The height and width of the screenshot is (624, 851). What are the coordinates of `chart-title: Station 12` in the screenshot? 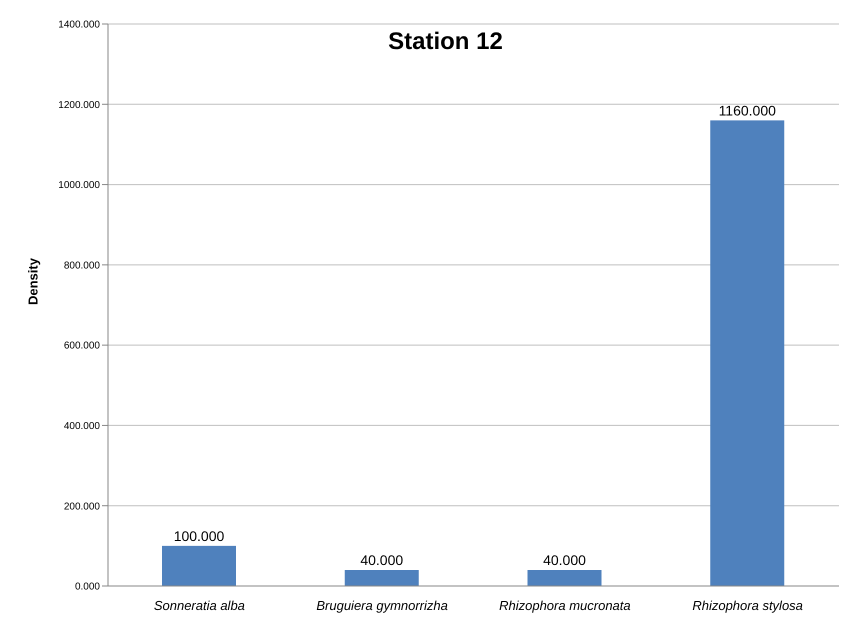 It's located at (445, 41).